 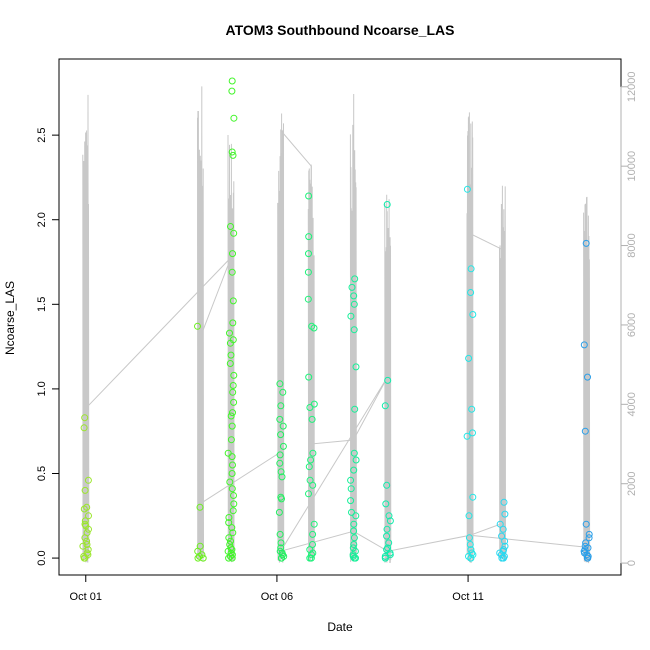 What do you see at coordinates (277, 588) in the screenshot?
I see `x-axis: Oct 01 Oct 06 Oct 11` at bounding box center [277, 588].